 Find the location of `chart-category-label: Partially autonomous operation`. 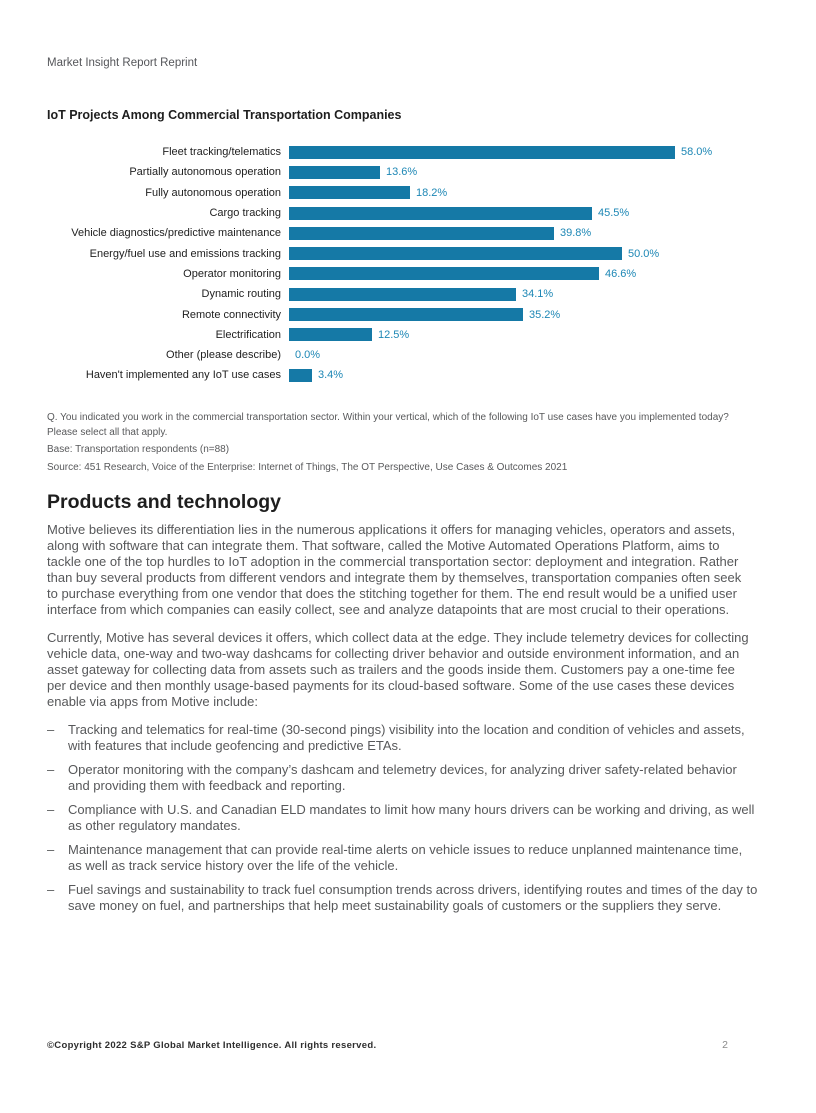

chart-category-label: Partially autonomous operation is located at coordinates (205, 172).